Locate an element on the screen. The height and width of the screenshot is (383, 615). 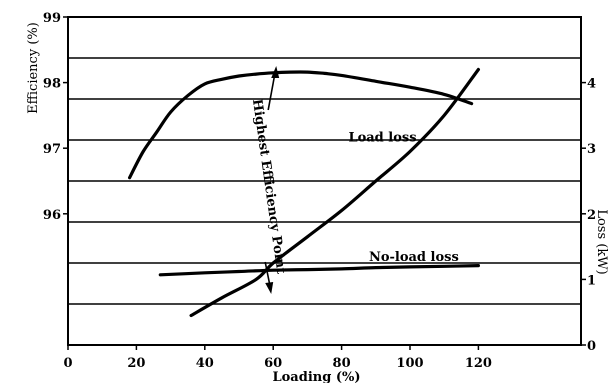
left-tick-label: 99 is located at coordinates (52, 18).